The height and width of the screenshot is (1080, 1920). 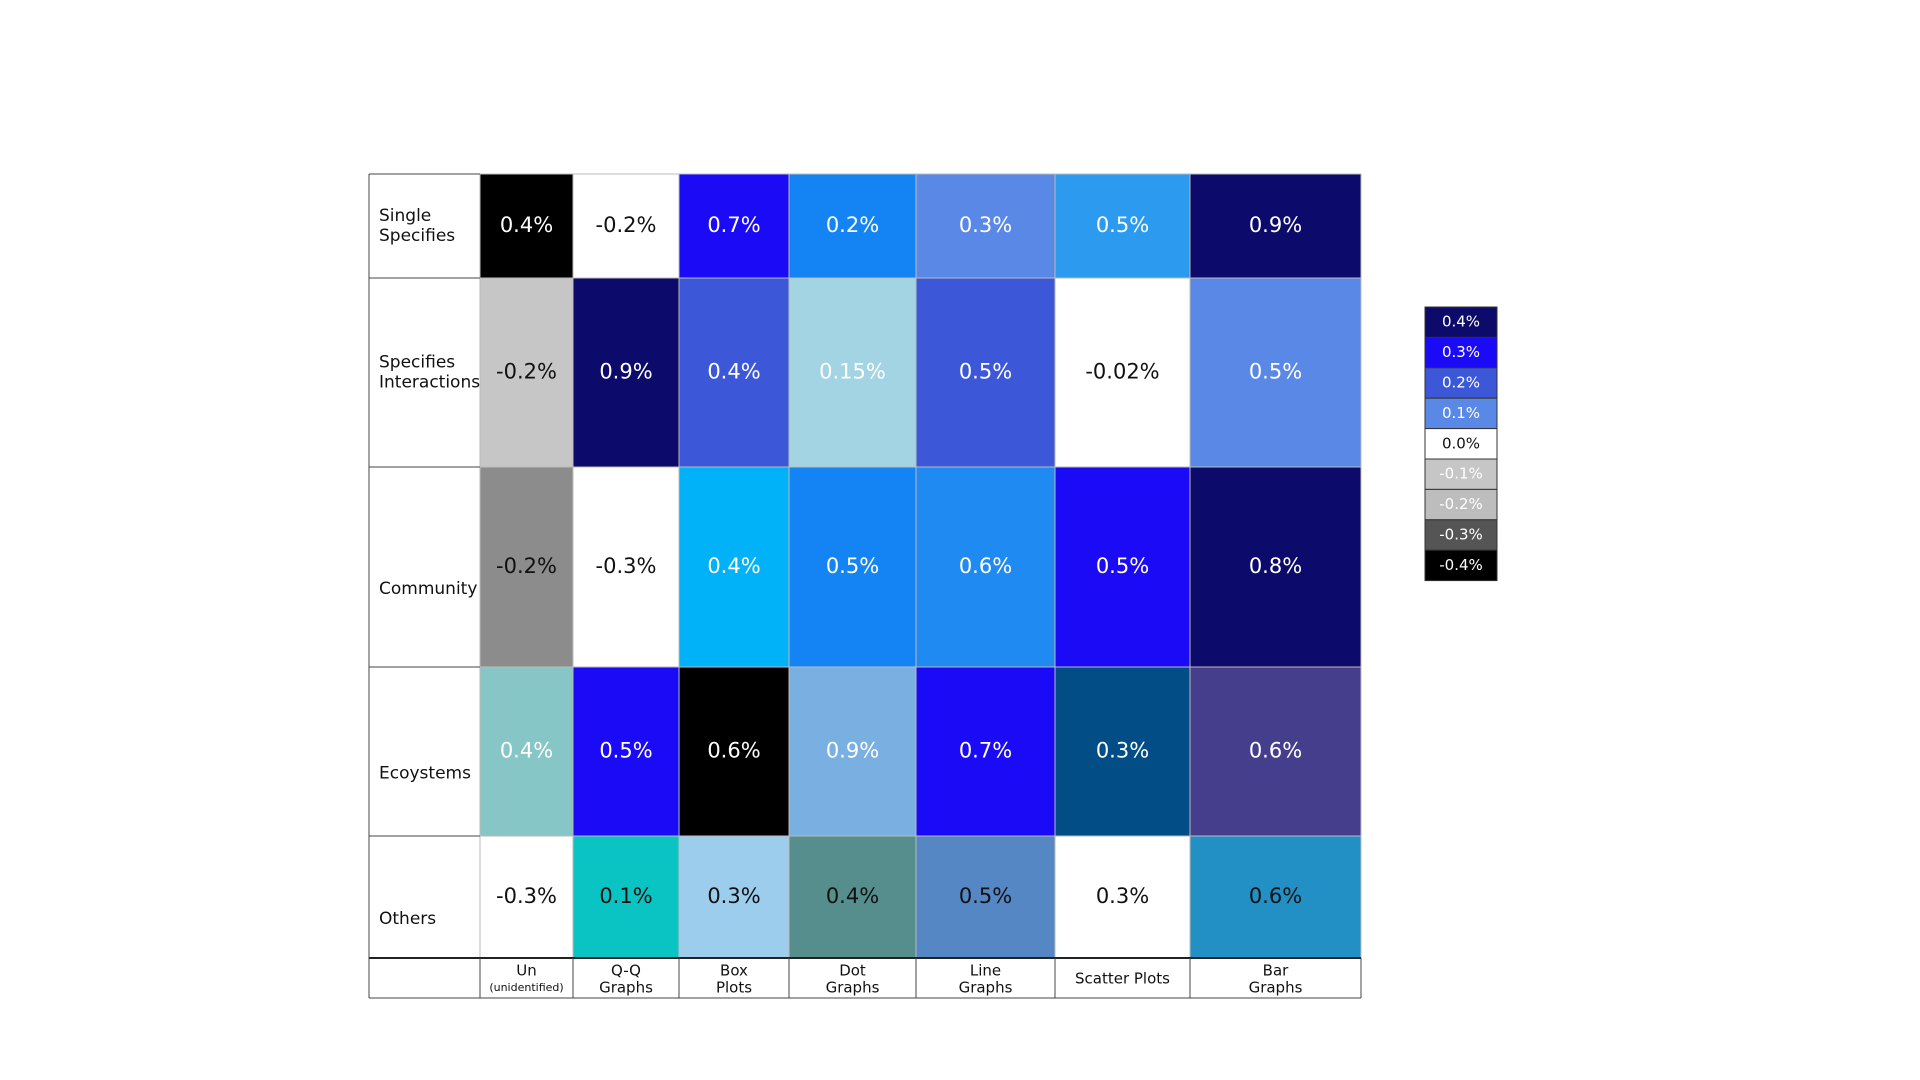 I want to click on cell-label: -0.02%, so click(x=1122, y=372).